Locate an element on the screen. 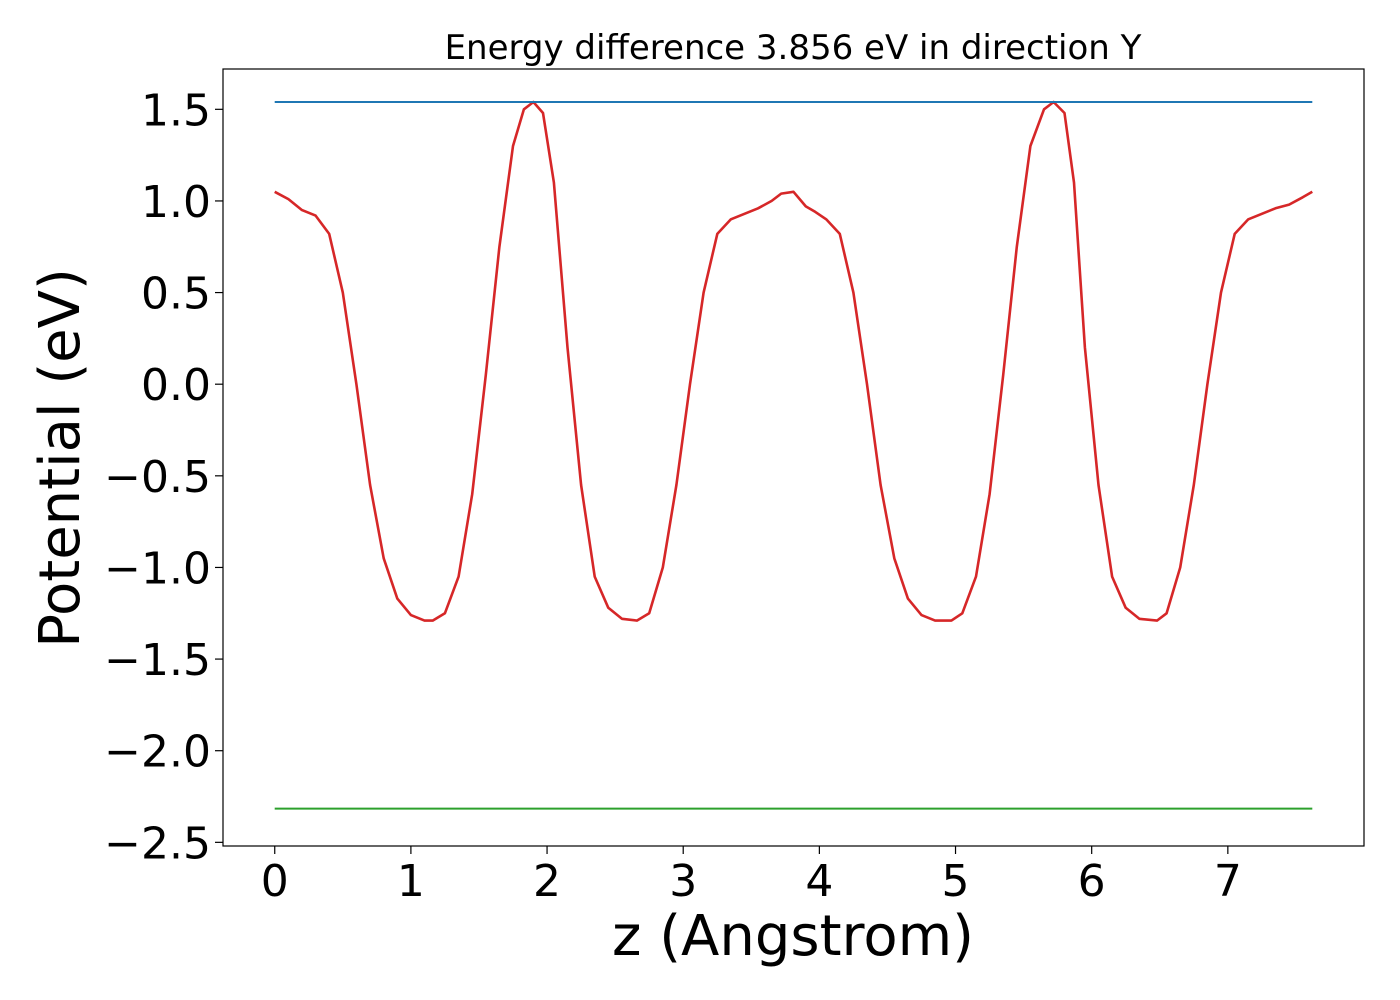  x-tick-label: 5 is located at coordinates (956, 881).